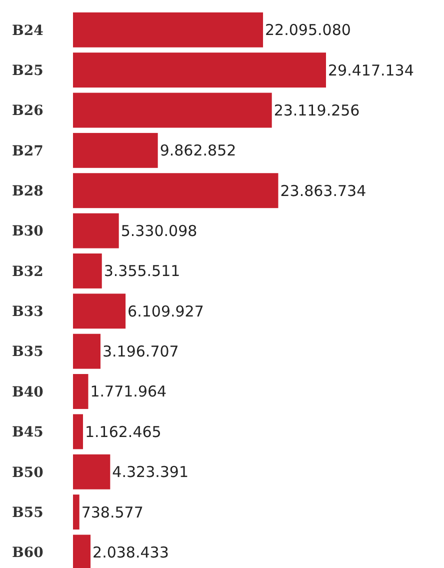 Image resolution: width=444 pixels, height=568 pixels. Describe the element at coordinates (371, 70) in the screenshot. I see `data-label: 29.417.134` at that location.